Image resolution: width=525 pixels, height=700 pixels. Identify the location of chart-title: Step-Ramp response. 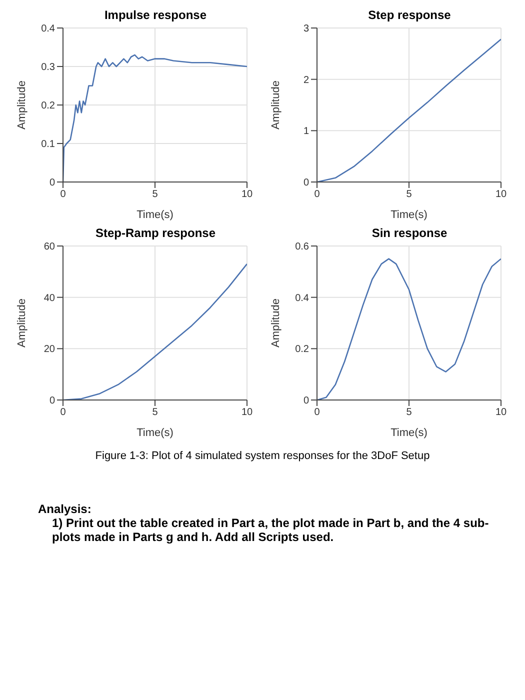
(155, 233).